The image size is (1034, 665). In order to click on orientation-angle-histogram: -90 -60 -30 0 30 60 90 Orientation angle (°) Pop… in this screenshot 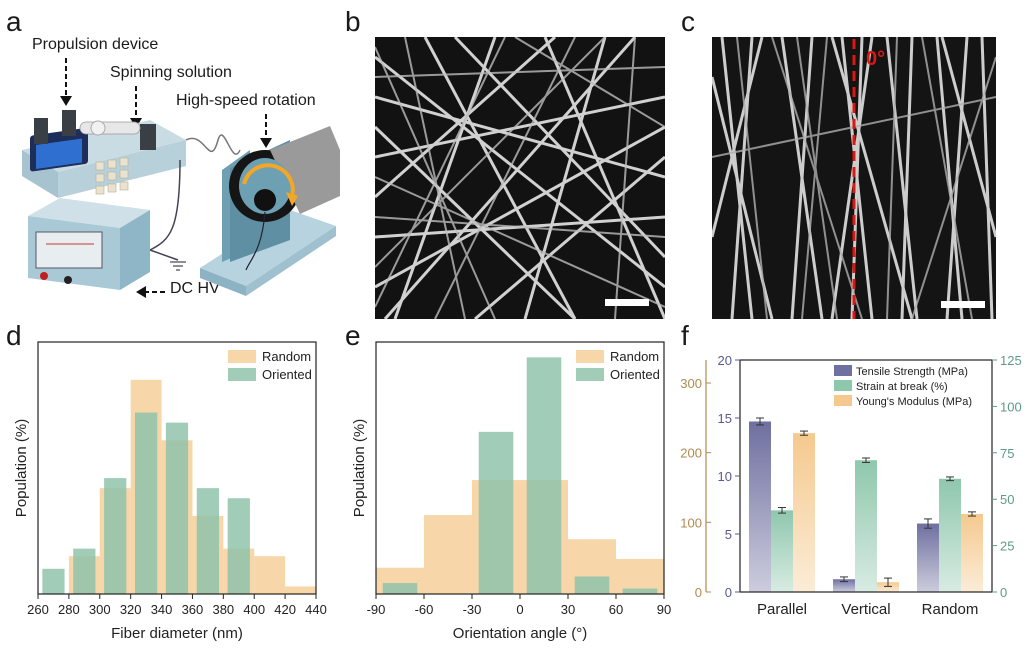, I will do `click(511, 491)`.